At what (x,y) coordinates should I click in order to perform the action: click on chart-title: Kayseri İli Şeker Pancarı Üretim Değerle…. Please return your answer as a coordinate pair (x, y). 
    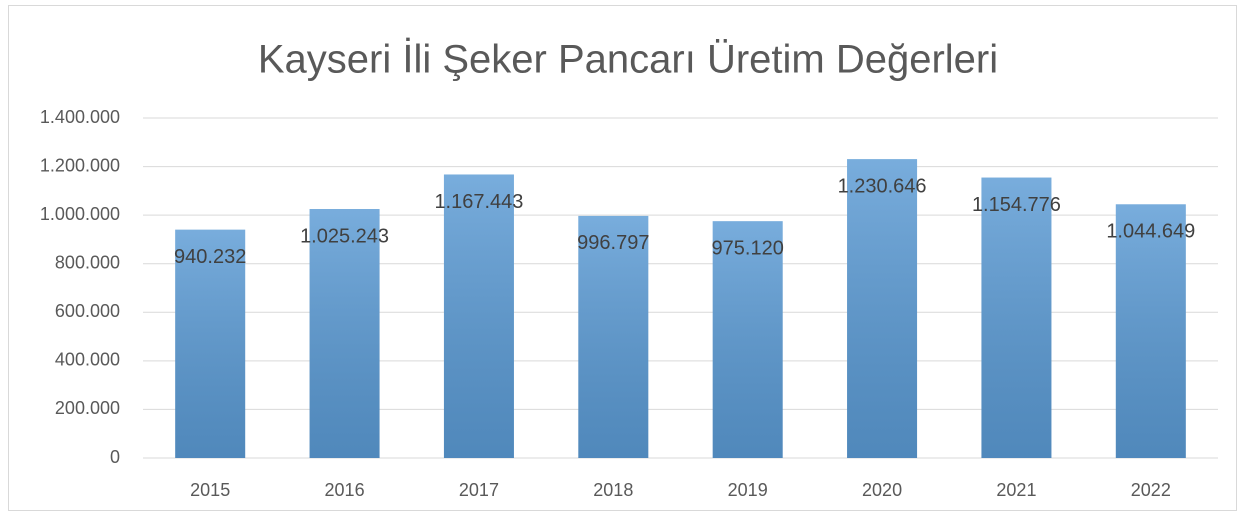
    Looking at the image, I should click on (628, 59).